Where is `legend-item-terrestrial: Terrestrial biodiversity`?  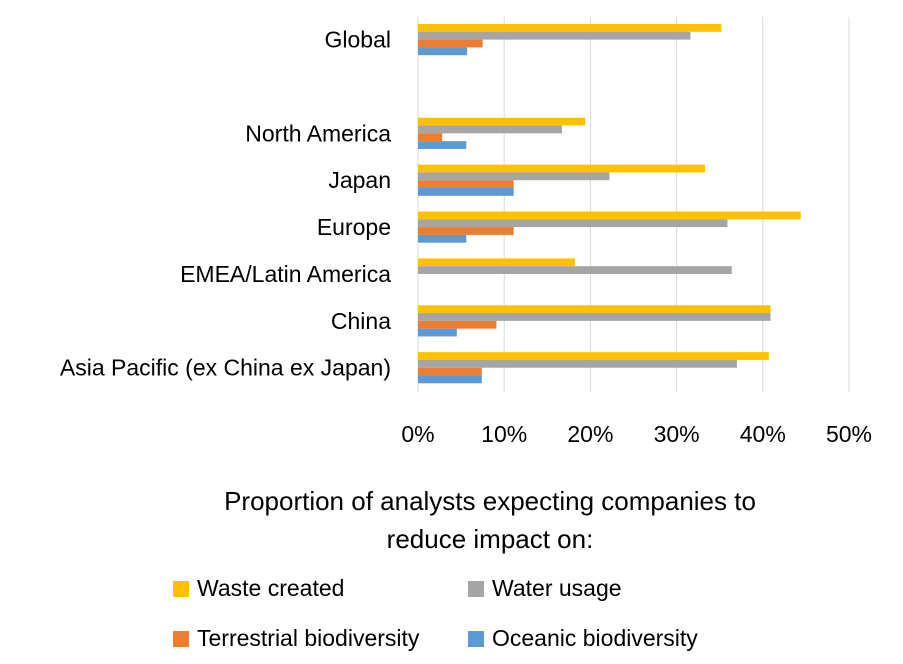 legend-item-terrestrial: Terrestrial biodiversity is located at coordinates (296, 638).